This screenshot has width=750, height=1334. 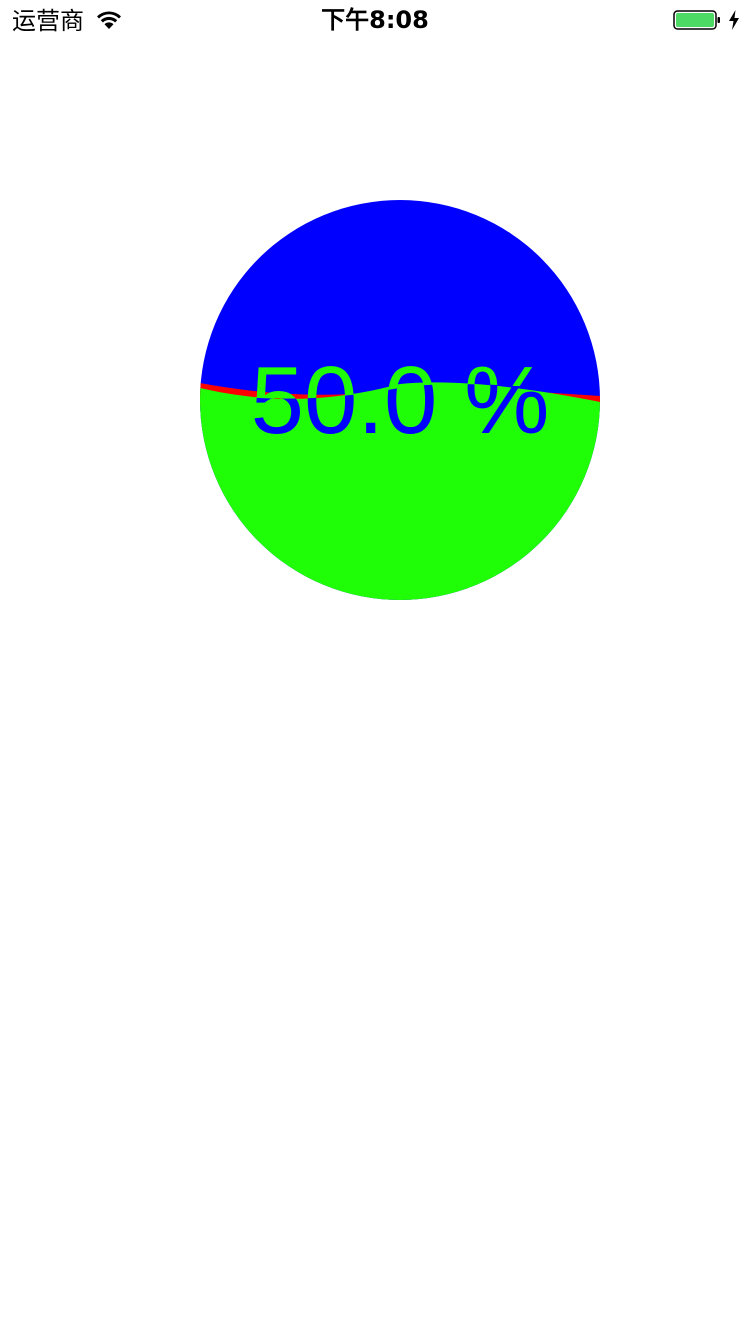 I want to click on liquid-area, so click(x=400, y=491).